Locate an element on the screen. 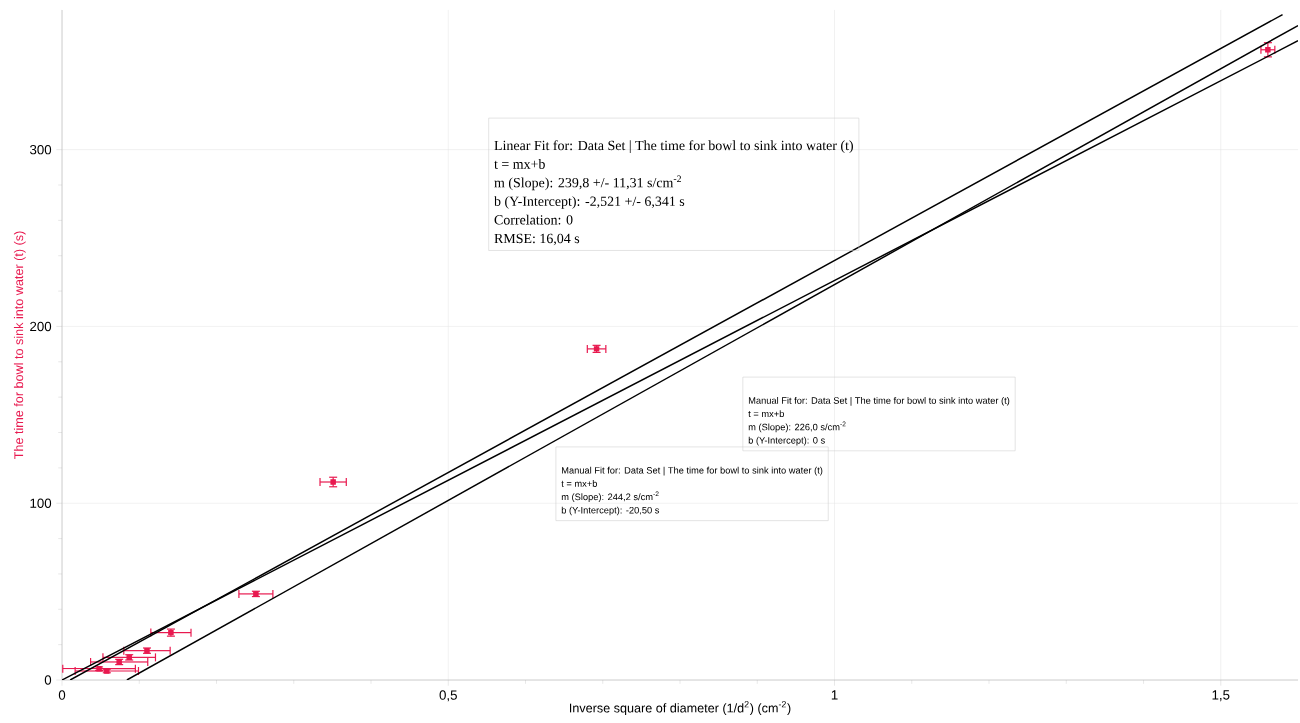  y-tick-label: 300 is located at coordinates (40, 149).